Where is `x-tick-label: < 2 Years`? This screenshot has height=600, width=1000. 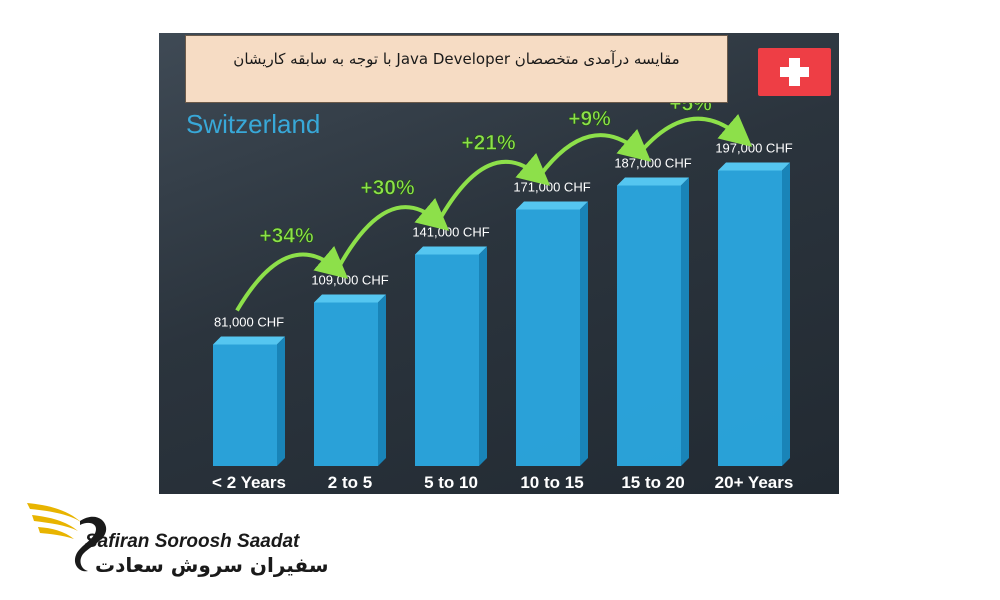 x-tick-label: < 2 Years is located at coordinates (249, 482).